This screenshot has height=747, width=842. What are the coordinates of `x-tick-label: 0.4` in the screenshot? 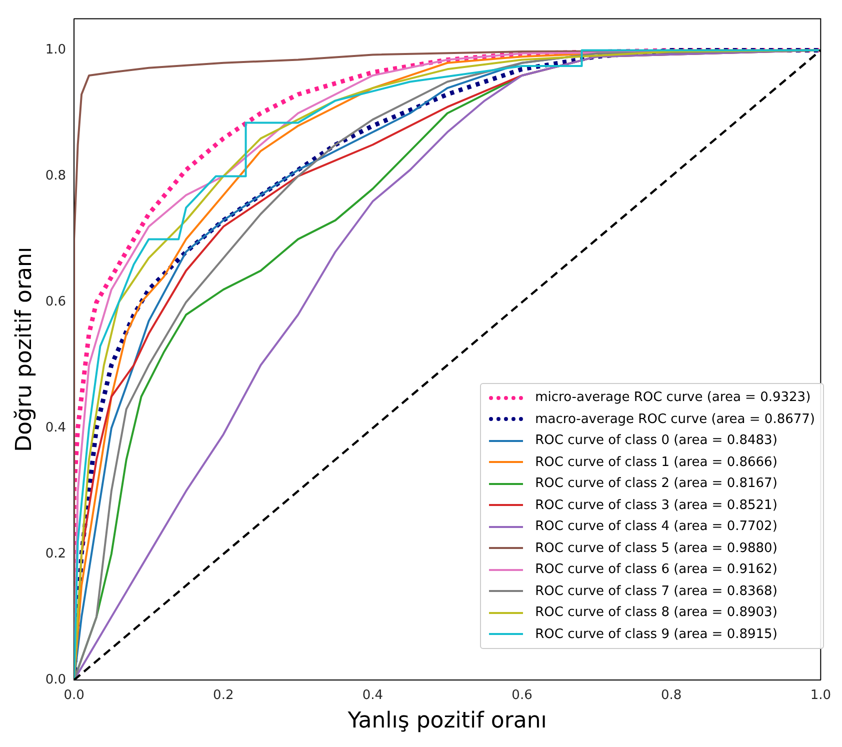 It's located at (373, 696).